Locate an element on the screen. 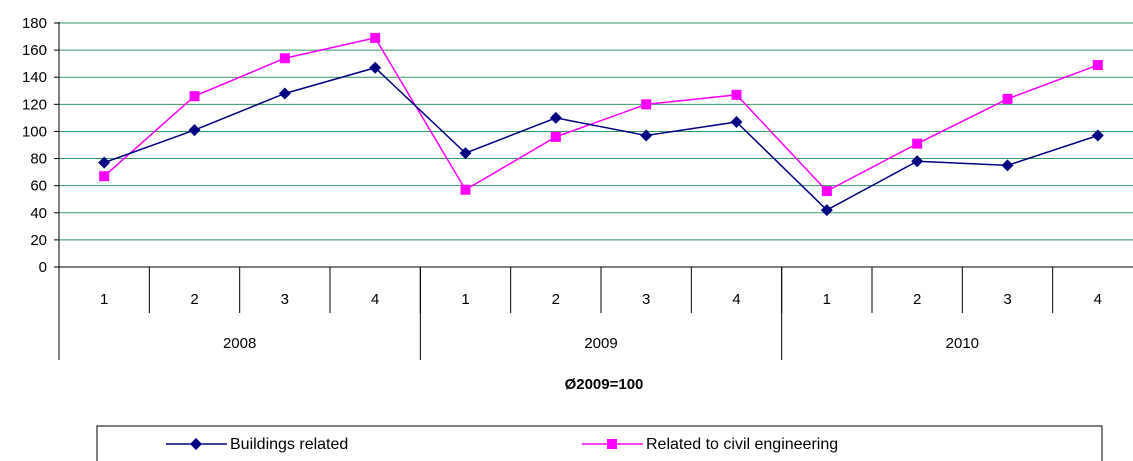 The image size is (1133, 461). y-tick-label: 180 is located at coordinates (34, 23).